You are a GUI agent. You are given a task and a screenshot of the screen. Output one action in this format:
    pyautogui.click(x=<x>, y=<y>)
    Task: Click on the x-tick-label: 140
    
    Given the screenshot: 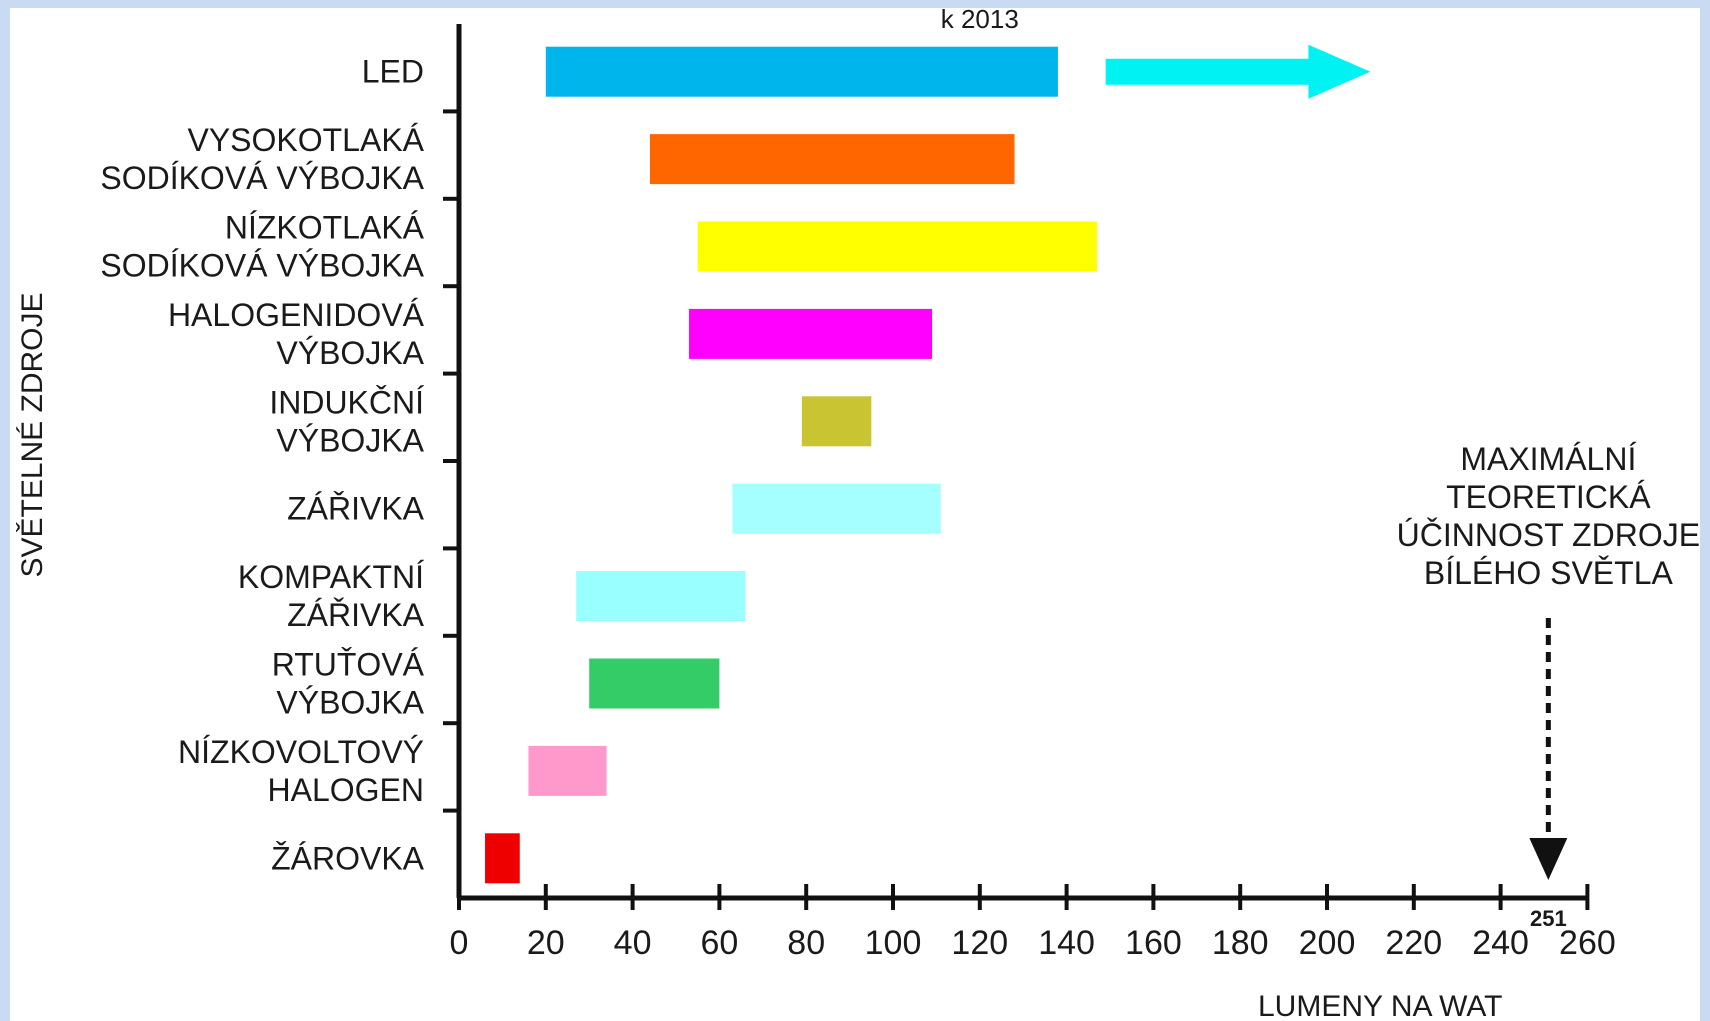 What is the action you would take?
    pyautogui.click(x=1066, y=943)
    